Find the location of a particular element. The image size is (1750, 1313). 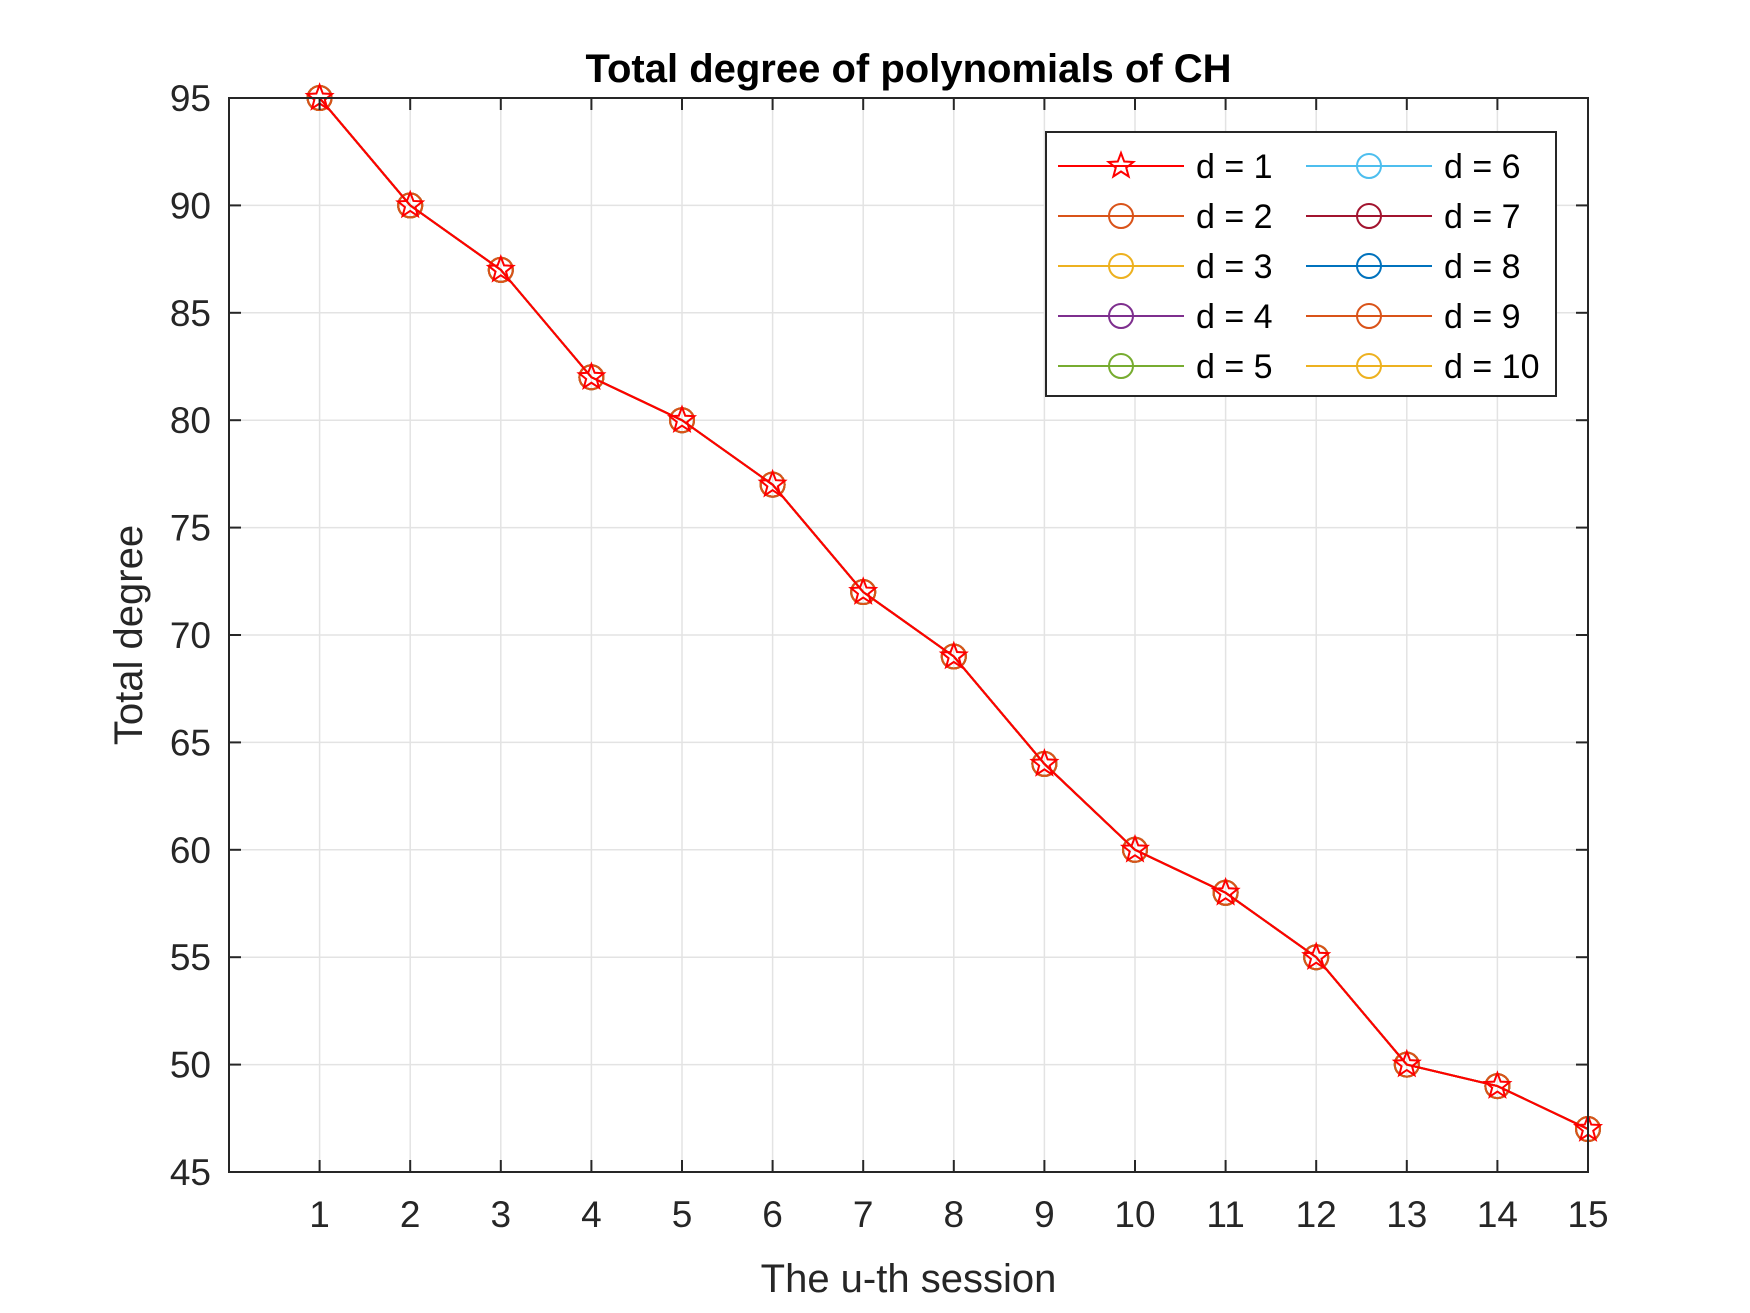

x-tick-label: 7 is located at coordinates (863, 1214).